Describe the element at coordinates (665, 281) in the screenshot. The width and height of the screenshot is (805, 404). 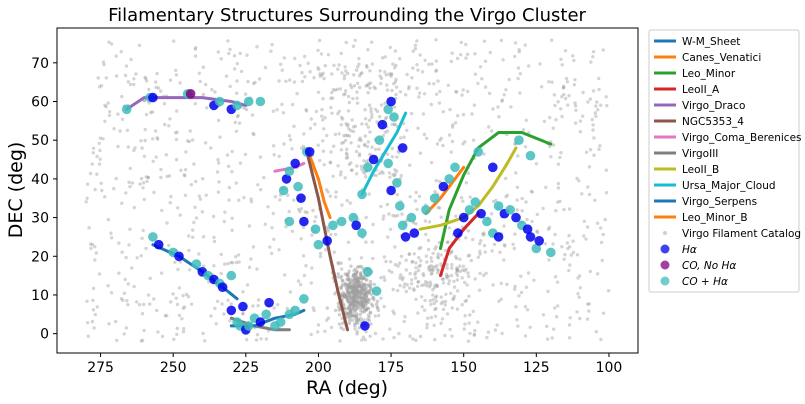
I see `legend-swatch` at that location.